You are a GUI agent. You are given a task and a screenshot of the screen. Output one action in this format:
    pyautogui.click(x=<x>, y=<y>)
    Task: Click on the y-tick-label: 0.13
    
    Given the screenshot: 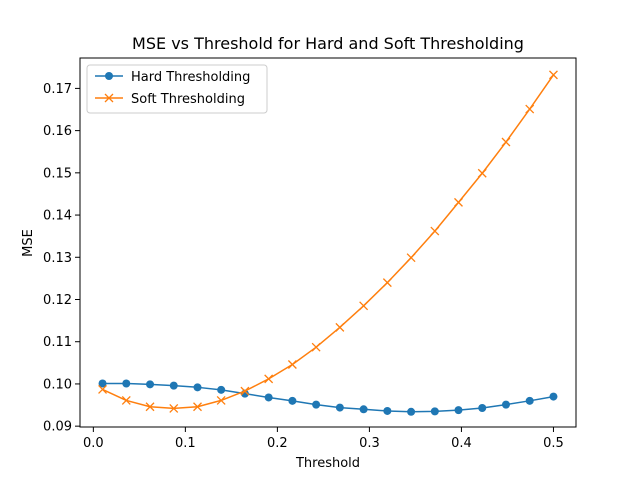 What is the action you would take?
    pyautogui.click(x=57, y=258)
    